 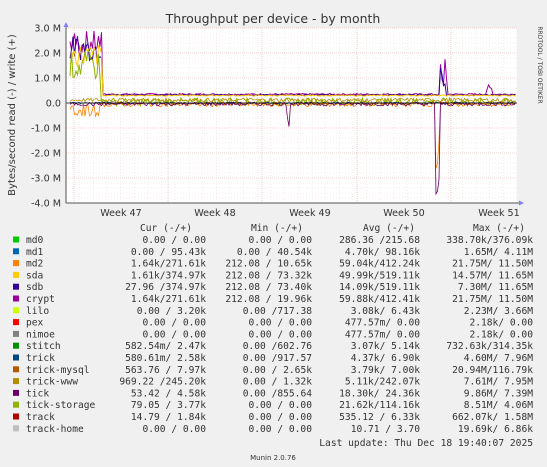 I want to click on legend-series-name: lilo, so click(x=37, y=311).